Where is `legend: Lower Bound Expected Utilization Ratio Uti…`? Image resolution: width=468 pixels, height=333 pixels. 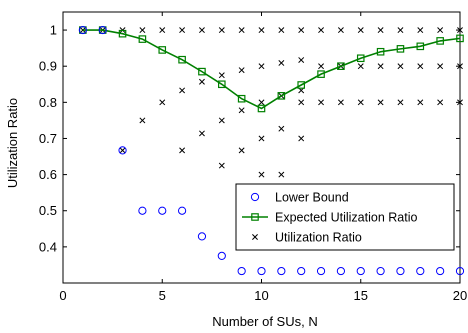 legend: Lower Bound Expected Utilization Ratio Uti… is located at coordinates (345, 217).